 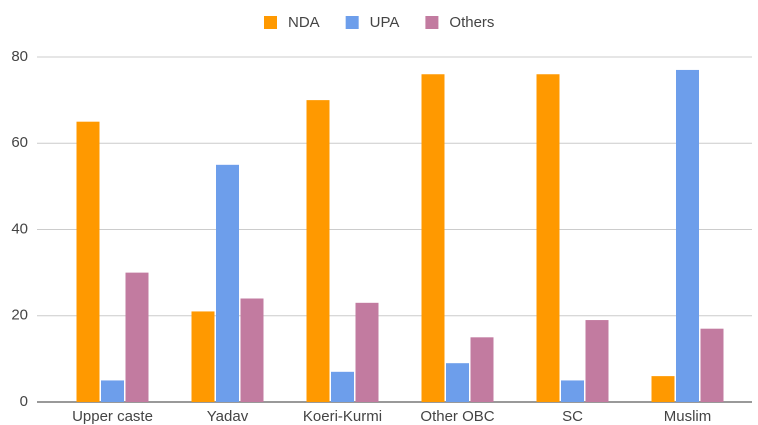 I want to click on x-tick-label: Upper caste, so click(x=112, y=416).